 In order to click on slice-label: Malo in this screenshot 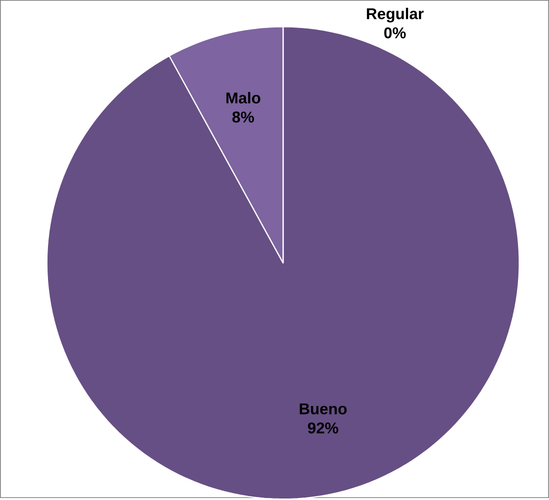, I will do `click(243, 98)`.